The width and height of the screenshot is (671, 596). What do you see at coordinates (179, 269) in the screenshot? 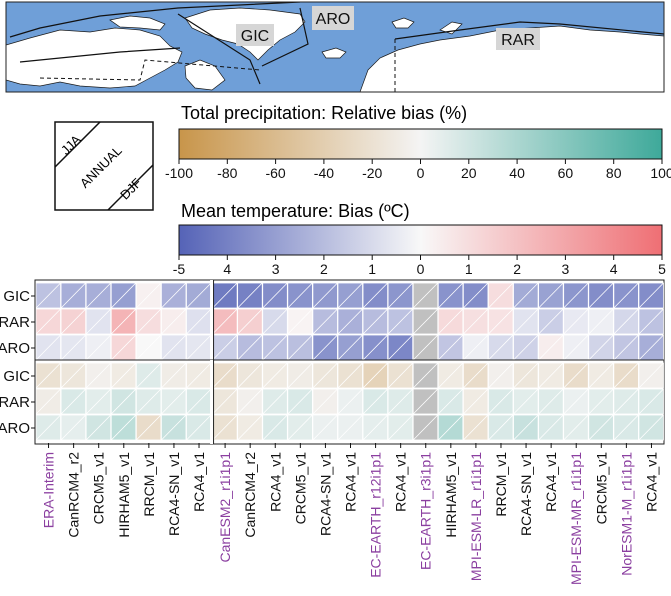
I see `colorbar-tick-label: -5` at bounding box center [179, 269].